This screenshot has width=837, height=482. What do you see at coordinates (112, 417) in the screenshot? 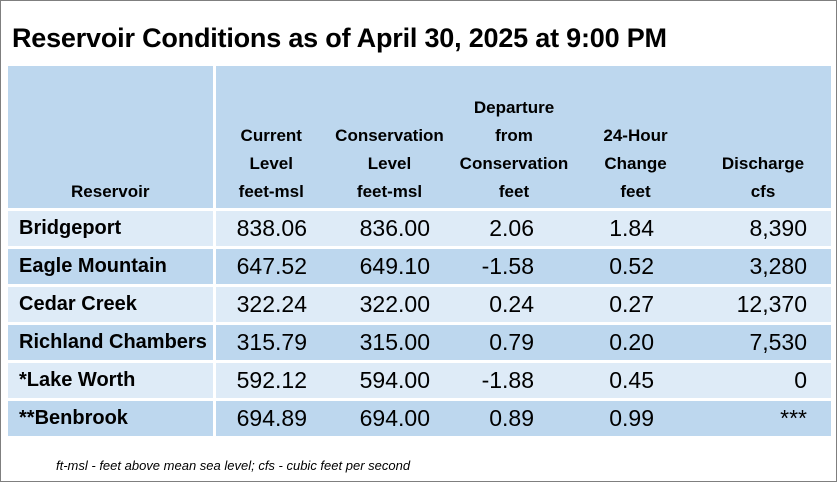
I see `reservoir-name: **Benbrook` at bounding box center [112, 417].